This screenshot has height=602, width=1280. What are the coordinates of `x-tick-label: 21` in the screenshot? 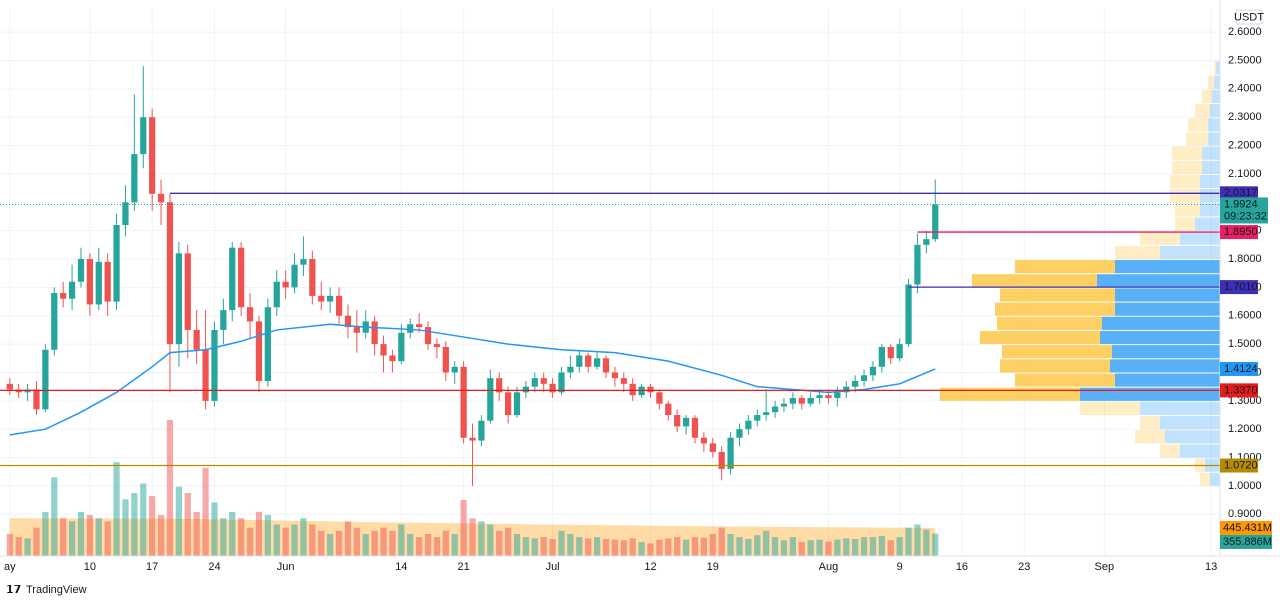 It's located at (463, 567).